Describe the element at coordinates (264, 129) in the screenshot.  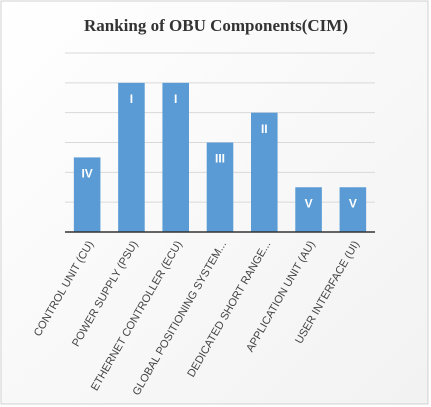
I see `rank-label: II` at that location.